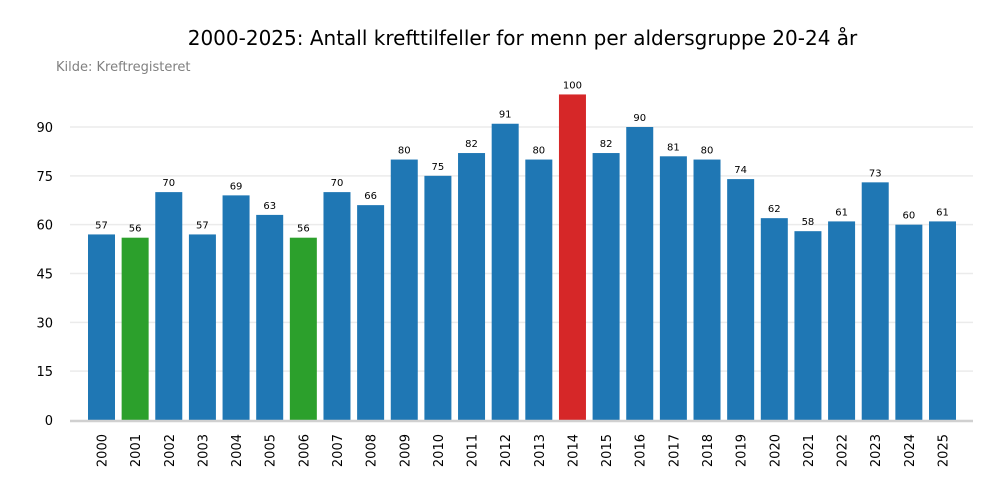  What do you see at coordinates (44, 128) in the screenshot?
I see `y-tick-label: 90` at bounding box center [44, 128].